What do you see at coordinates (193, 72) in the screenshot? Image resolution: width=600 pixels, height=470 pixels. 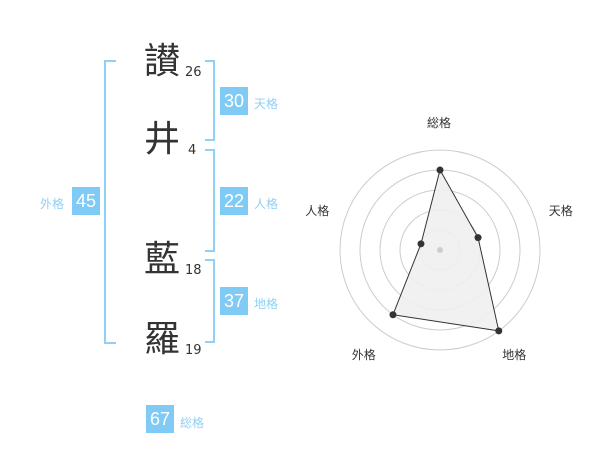 I see `stroke-count-1: 26` at bounding box center [193, 72].